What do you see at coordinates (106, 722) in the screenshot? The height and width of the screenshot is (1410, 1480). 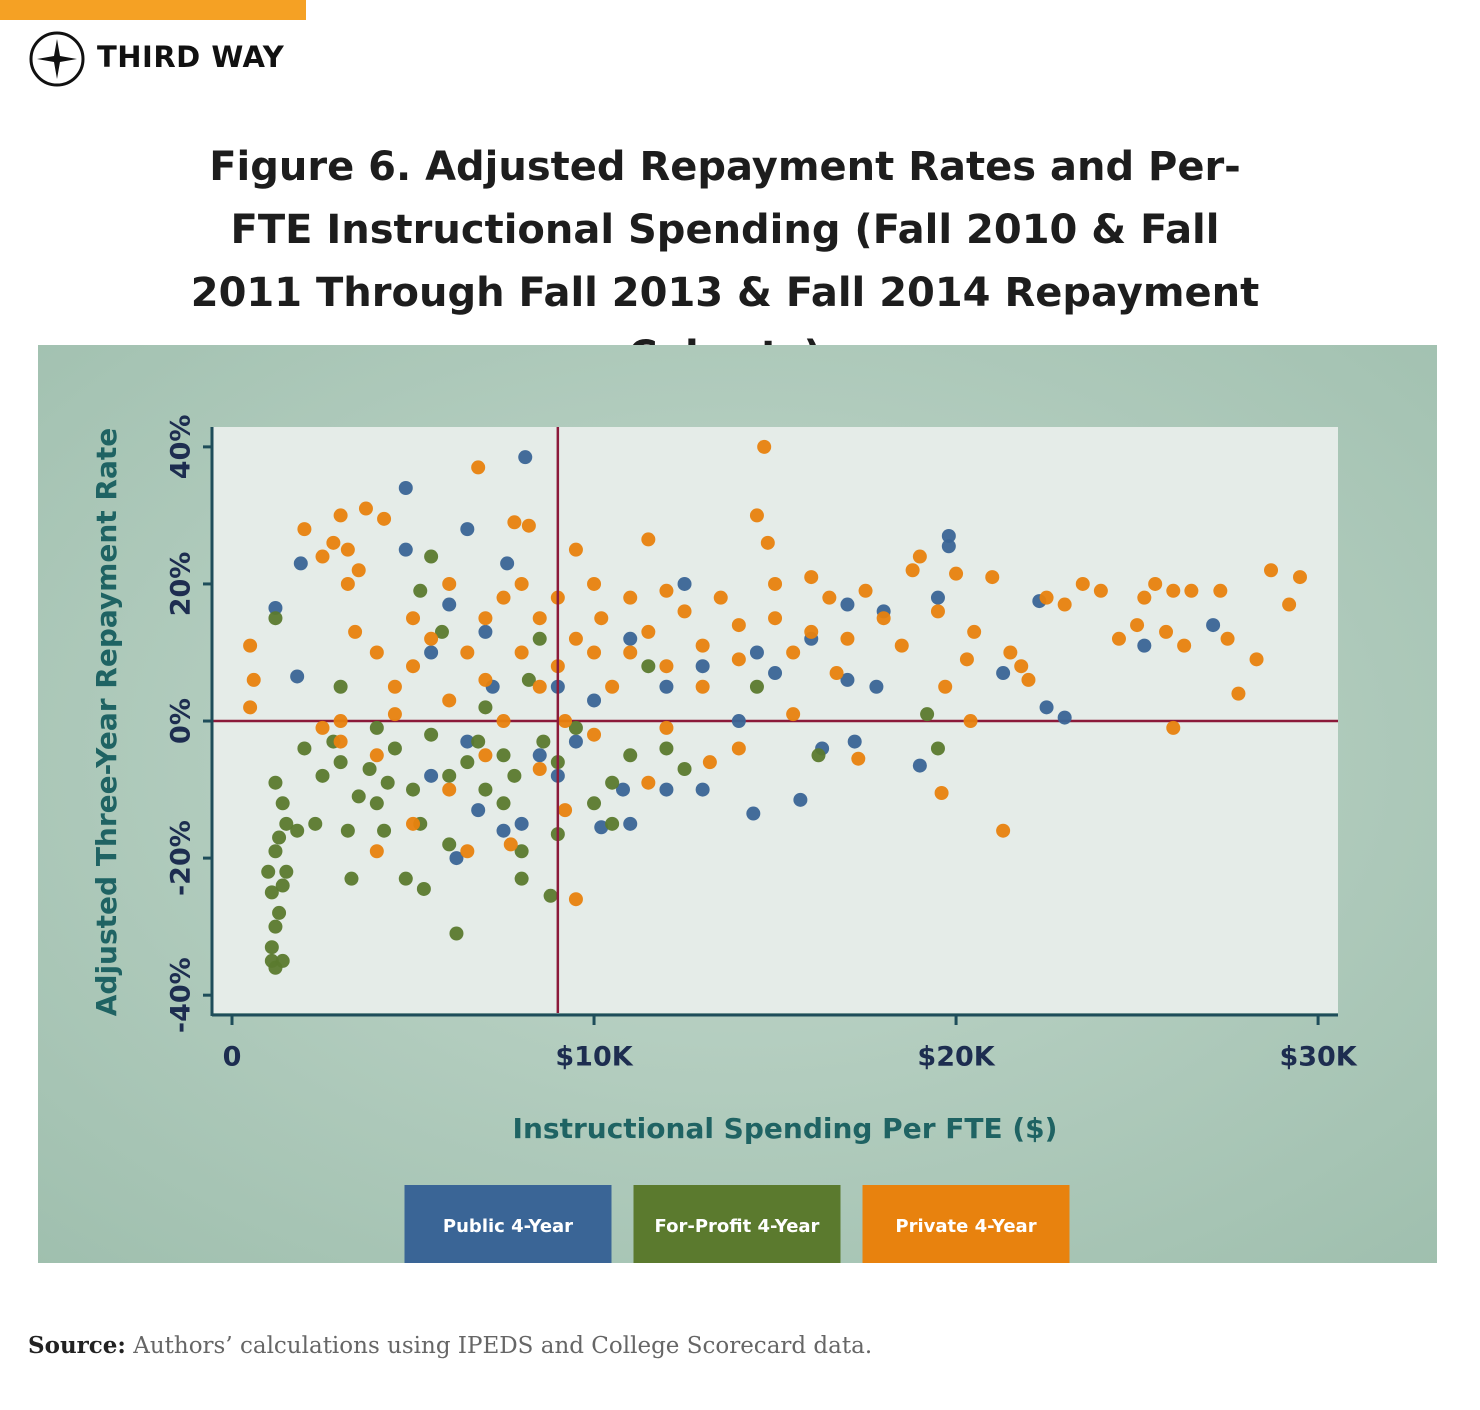 I see `y-axis-title: Adjusted Three-Year Repayment Rate` at bounding box center [106, 722].